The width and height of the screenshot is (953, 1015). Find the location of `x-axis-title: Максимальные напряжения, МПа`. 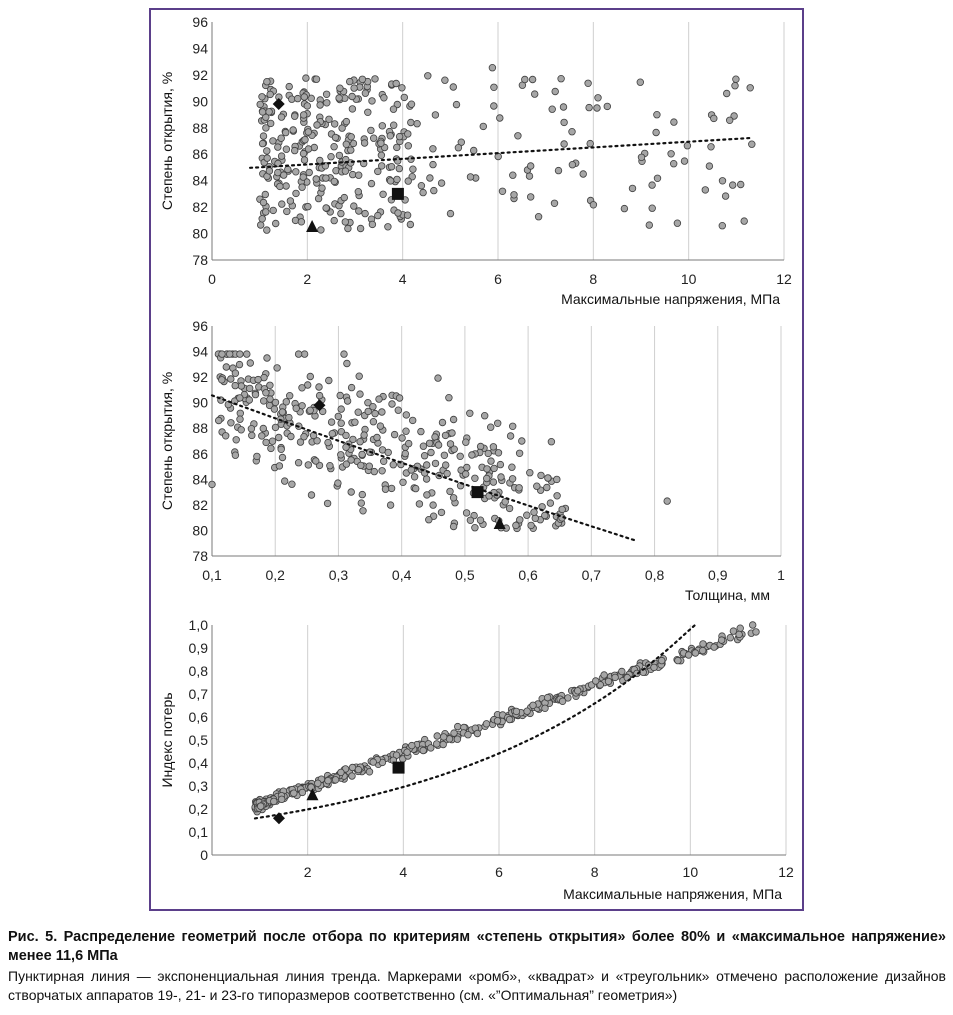

x-axis-title: Максимальные напряжения, МПа is located at coordinates (672, 894).